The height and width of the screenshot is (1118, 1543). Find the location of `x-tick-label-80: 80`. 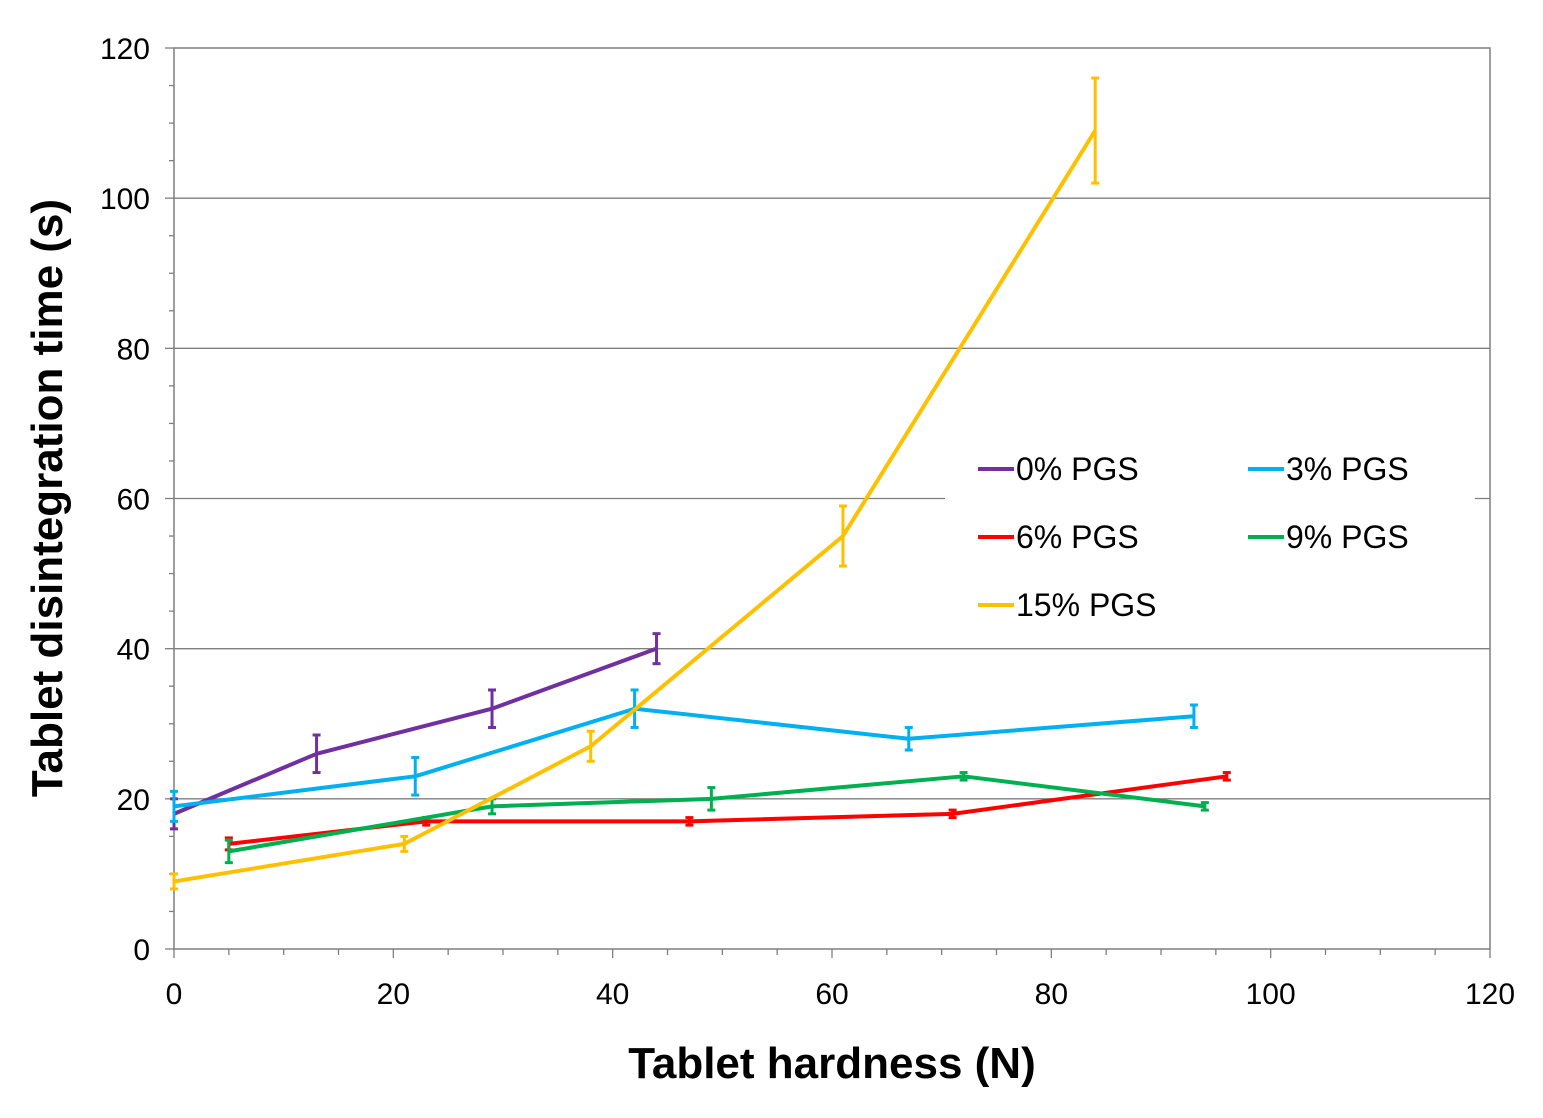

x-tick-label-80: 80 is located at coordinates (1051, 994).